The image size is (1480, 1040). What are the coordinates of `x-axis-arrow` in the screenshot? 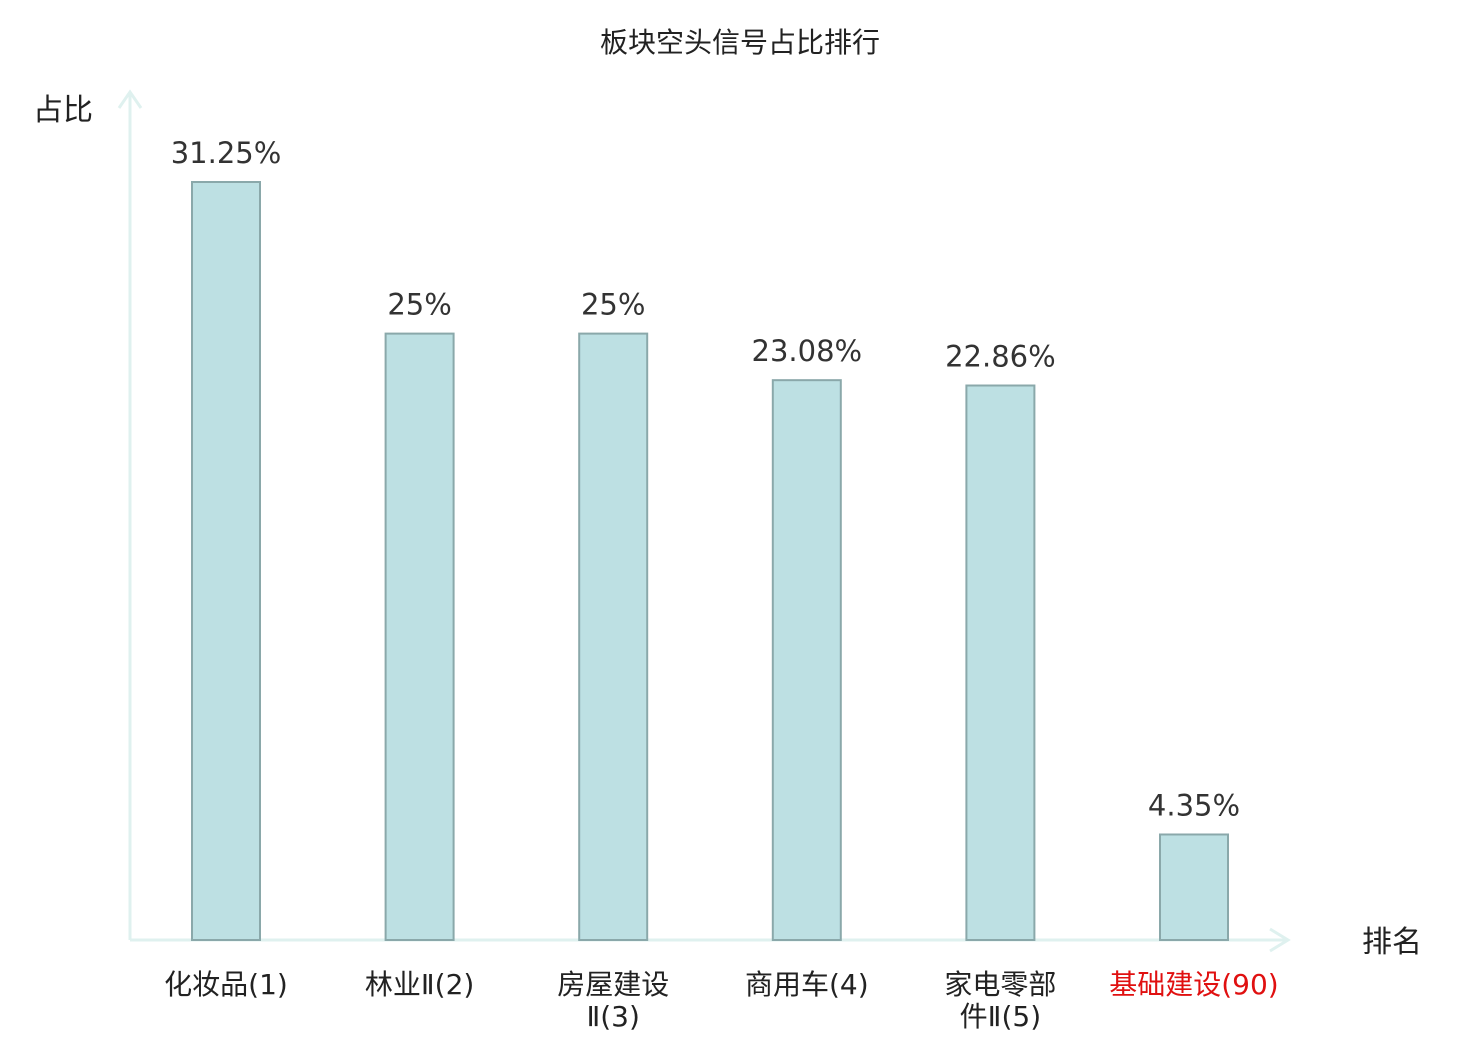 It's located at (1280, 940).